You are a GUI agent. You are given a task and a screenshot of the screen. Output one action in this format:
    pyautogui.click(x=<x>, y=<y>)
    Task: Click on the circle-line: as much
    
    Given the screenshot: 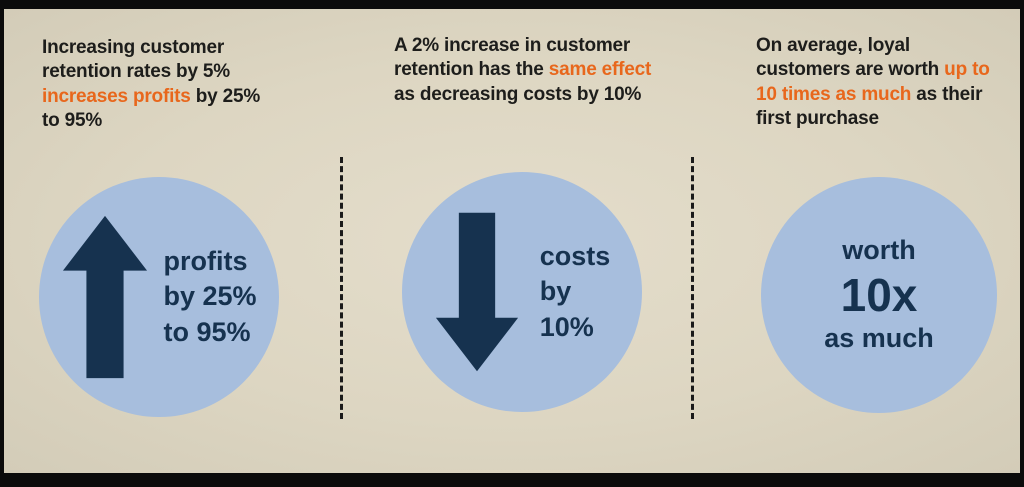 What is the action you would take?
    pyautogui.click(x=879, y=338)
    